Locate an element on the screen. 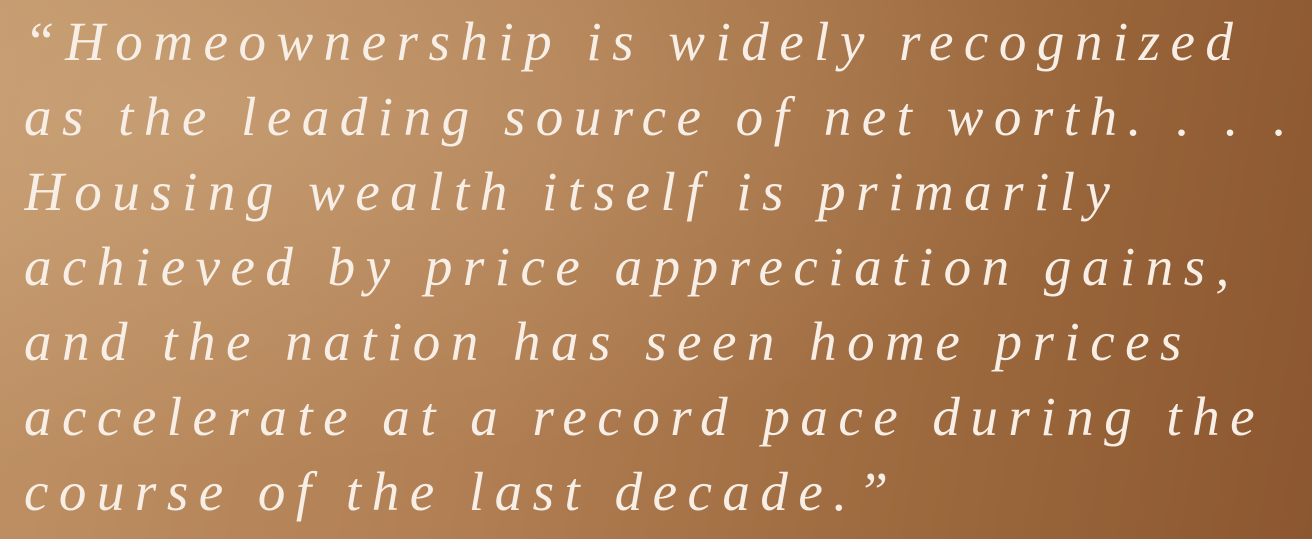  quote-line: accelerate at a record pace during the is located at coordinates (645, 416).